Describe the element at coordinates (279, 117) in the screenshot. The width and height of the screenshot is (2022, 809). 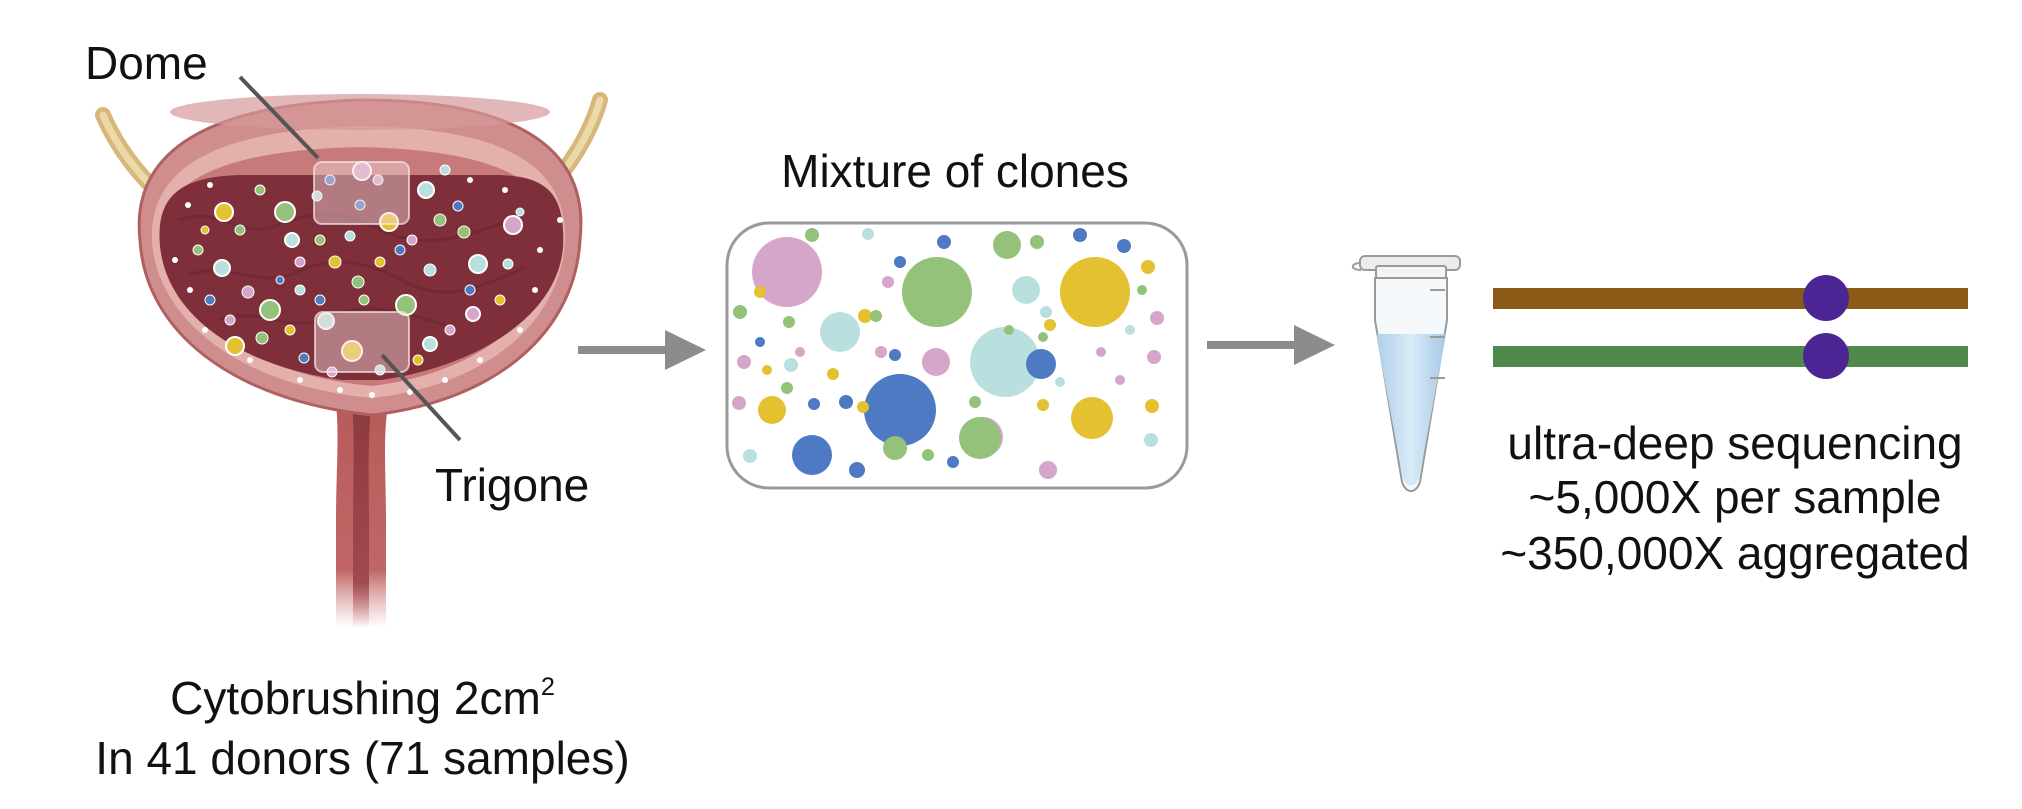
I see `dome-leader-line` at that location.